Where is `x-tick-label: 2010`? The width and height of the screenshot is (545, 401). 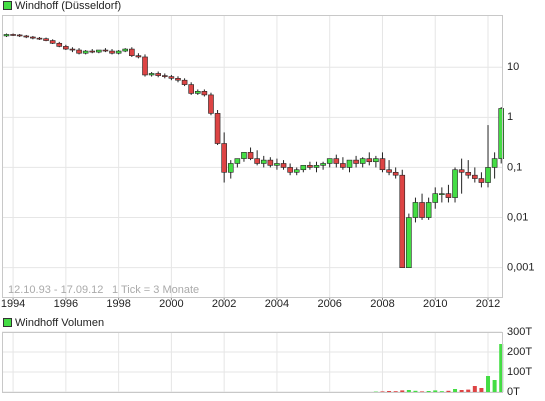
x-tick-label: 2010 is located at coordinates (435, 304).